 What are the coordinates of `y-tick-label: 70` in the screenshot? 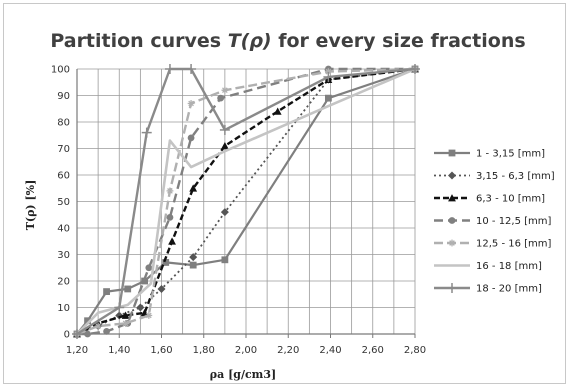 It's located at (63, 149).